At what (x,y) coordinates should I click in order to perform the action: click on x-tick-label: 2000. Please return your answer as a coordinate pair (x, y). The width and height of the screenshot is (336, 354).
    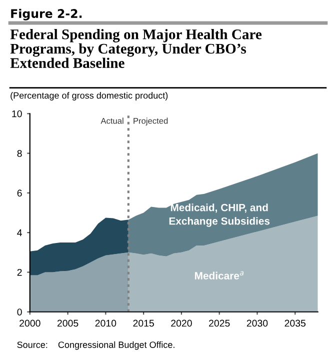
    Looking at the image, I should click on (30, 323).